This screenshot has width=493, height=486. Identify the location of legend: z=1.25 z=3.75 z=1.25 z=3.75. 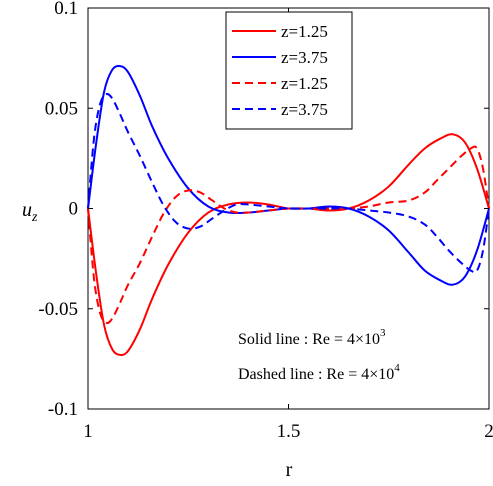
(289, 70).